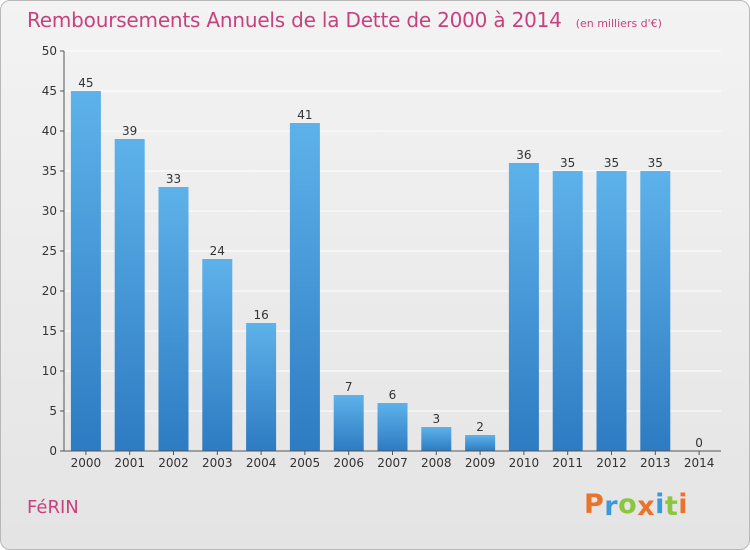  I want to click on y-tick-label: 20, so click(49, 291).